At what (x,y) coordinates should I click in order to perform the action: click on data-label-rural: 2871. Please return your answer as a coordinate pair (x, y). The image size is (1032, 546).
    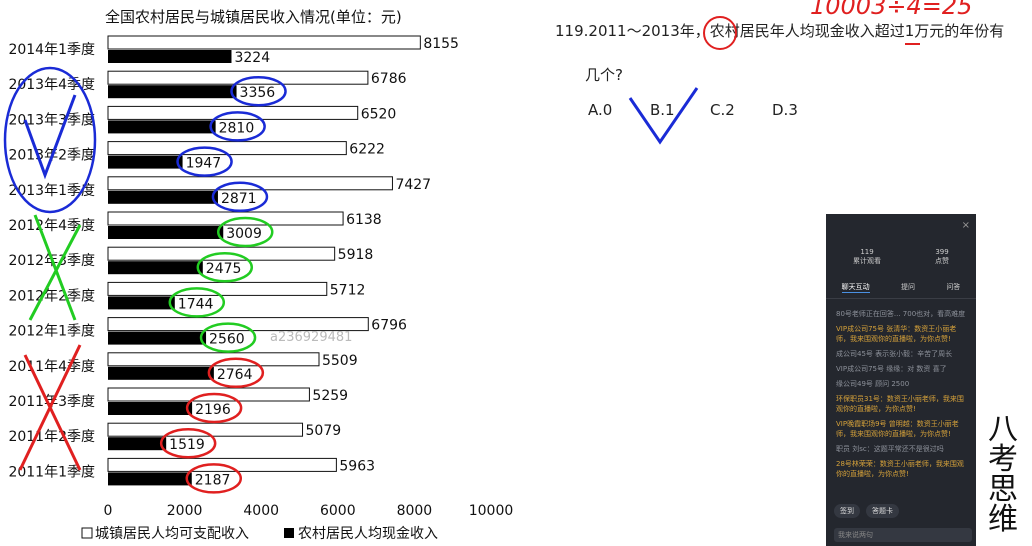
    Looking at the image, I should click on (239, 199).